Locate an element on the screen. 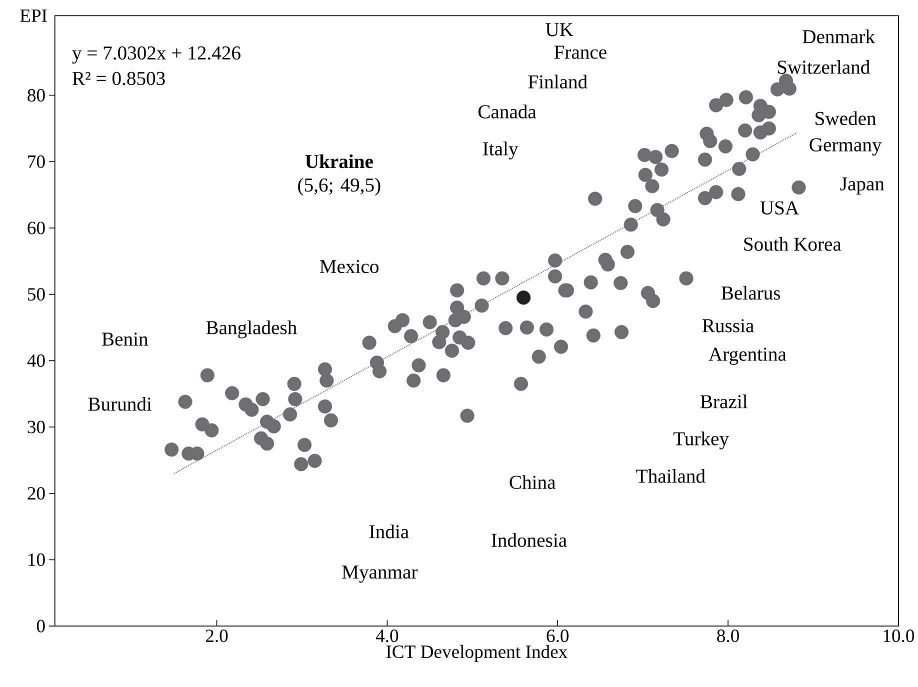  annotation: Indonesia is located at coordinates (529, 540).